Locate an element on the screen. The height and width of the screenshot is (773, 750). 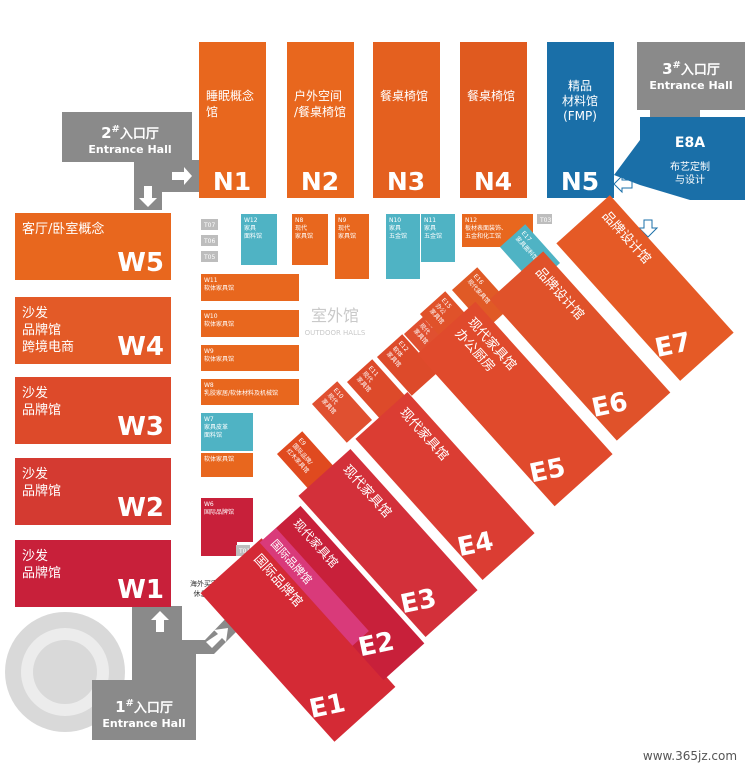
hall-code: E5 is located at coordinates (547, 471).